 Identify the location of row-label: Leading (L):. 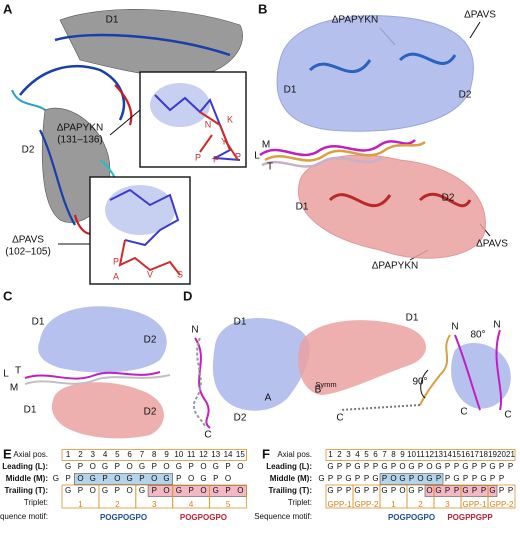
(289, 466).